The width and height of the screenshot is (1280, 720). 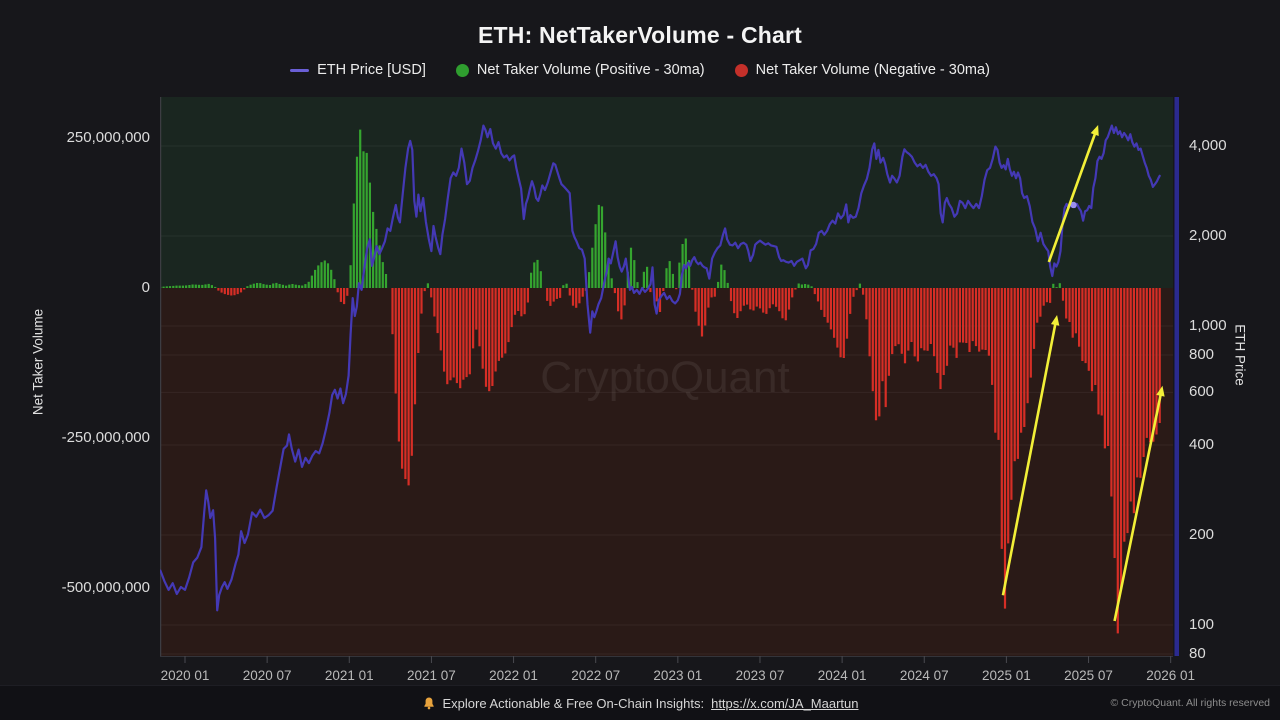 What do you see at coordinates (267, 675) in the screenshot?
I see `x-axis-tick-label: 2020 07` at bounding box center [267, 675].